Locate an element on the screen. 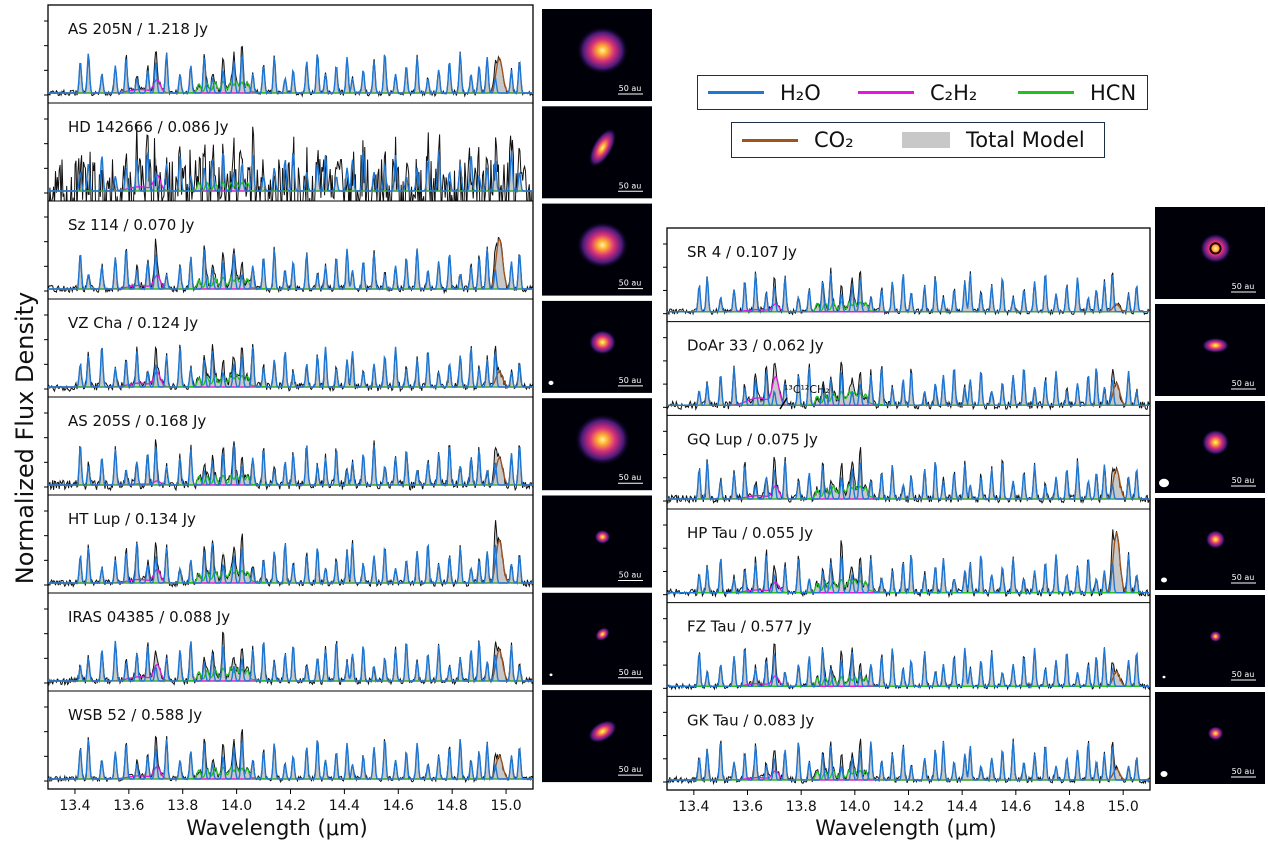  right-x-tick-label: 14.4 is located at coordinates (962, 807).